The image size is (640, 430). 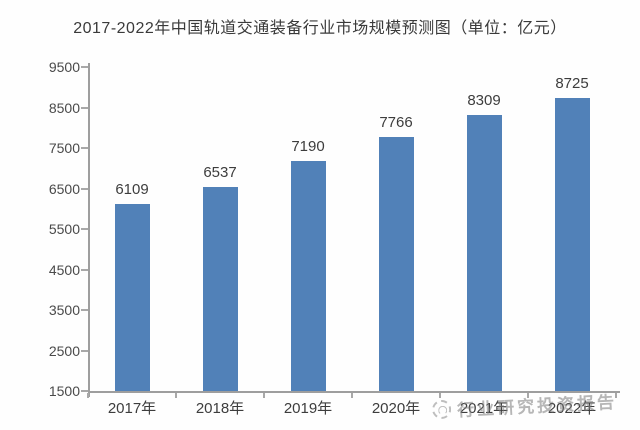 What do you see at coordinates (354, 392) in the screenshot?
I see `x-axis-line` at bounding box center [354, 392].